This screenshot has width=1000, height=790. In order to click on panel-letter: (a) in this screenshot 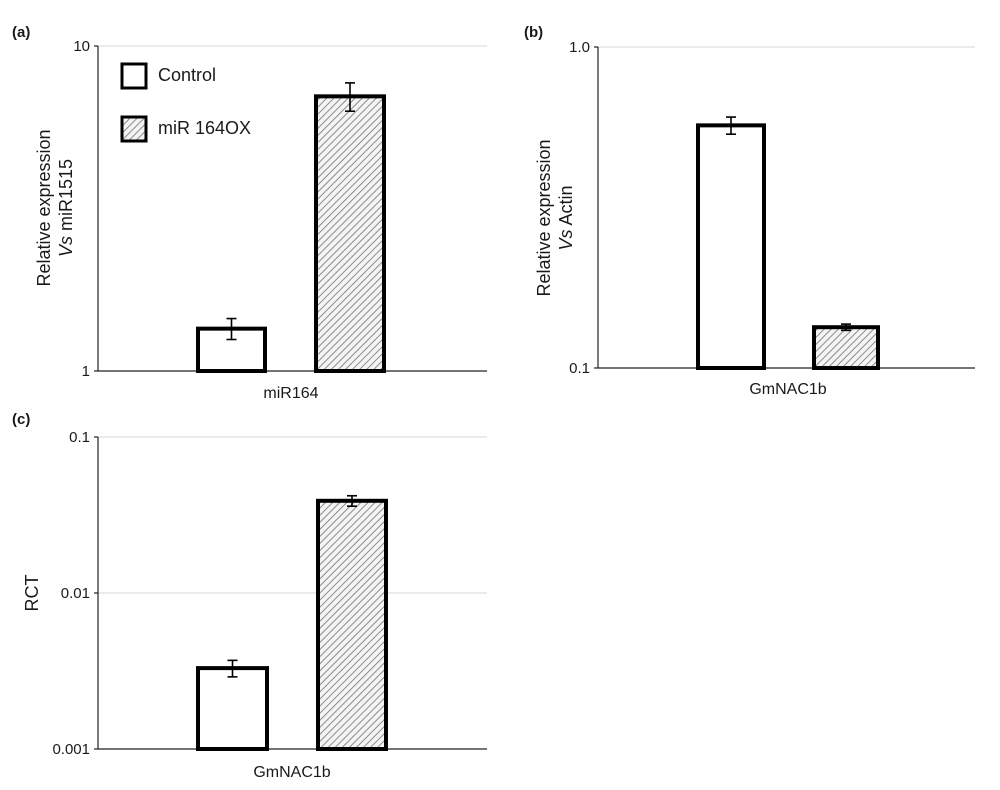, I will do `click(21, 32)`.